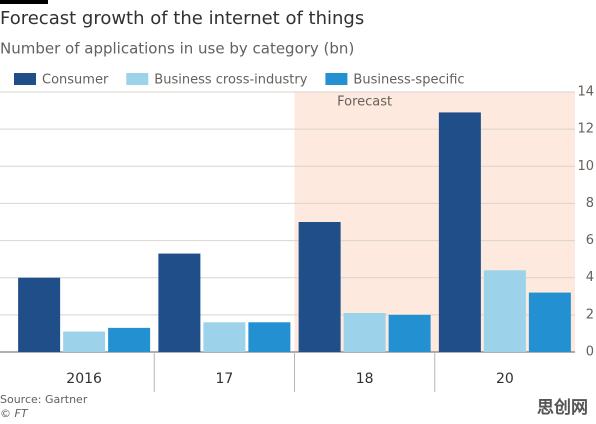  Describe the element at coordinates (590, 203) in the screenshot. I see `y-tick-label: 8` at that location.